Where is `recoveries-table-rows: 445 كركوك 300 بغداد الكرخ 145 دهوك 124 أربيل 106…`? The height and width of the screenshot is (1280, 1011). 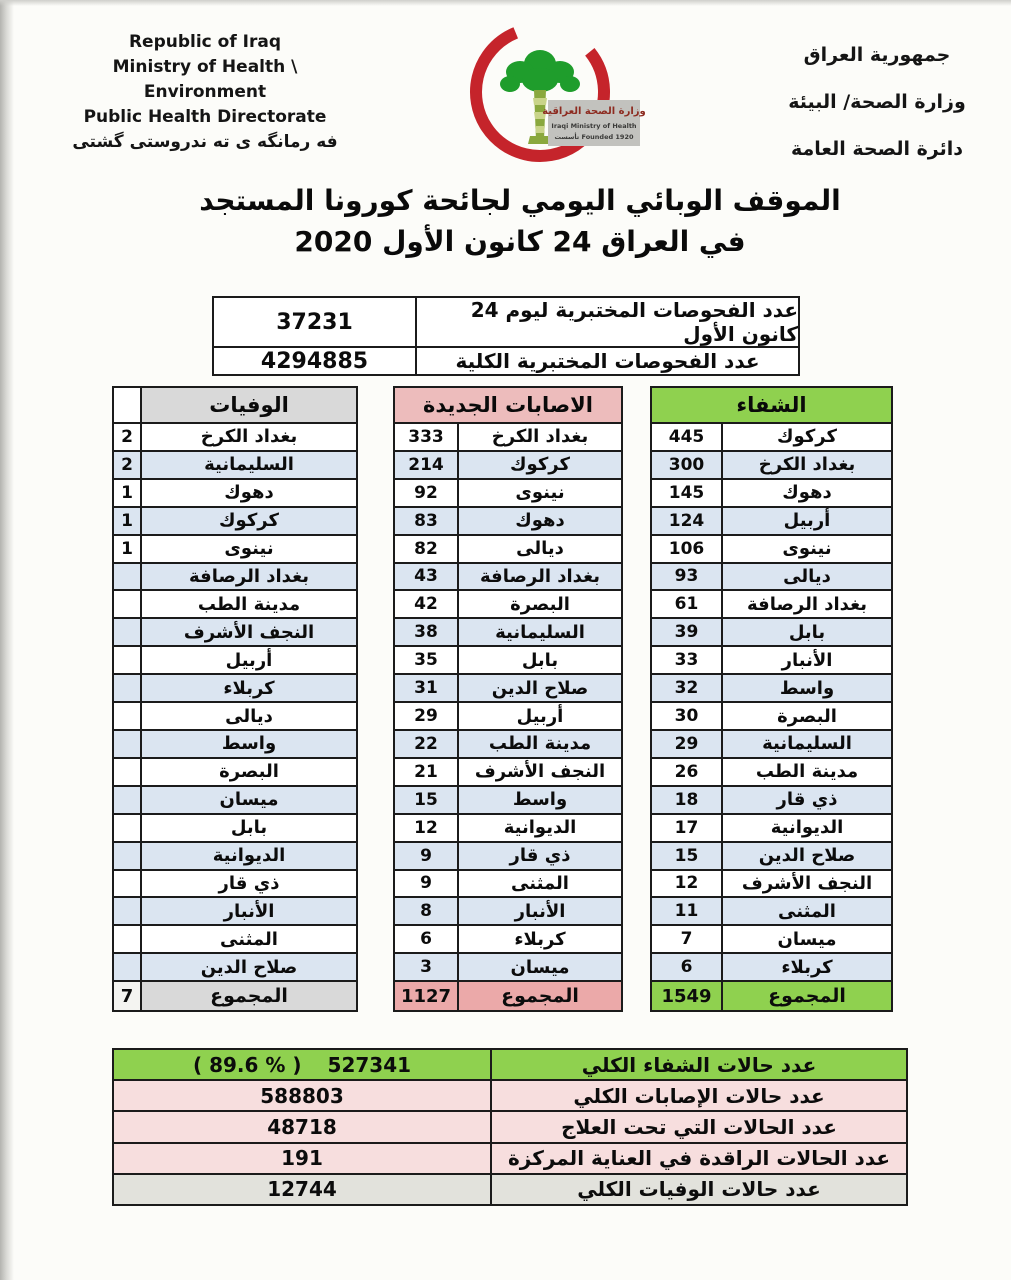 recoveries-table-rows: 445 كركوك 300 بغداد الكرخ 145 دهوك 124 أربيل 106… is located at coordinates (771, 702).